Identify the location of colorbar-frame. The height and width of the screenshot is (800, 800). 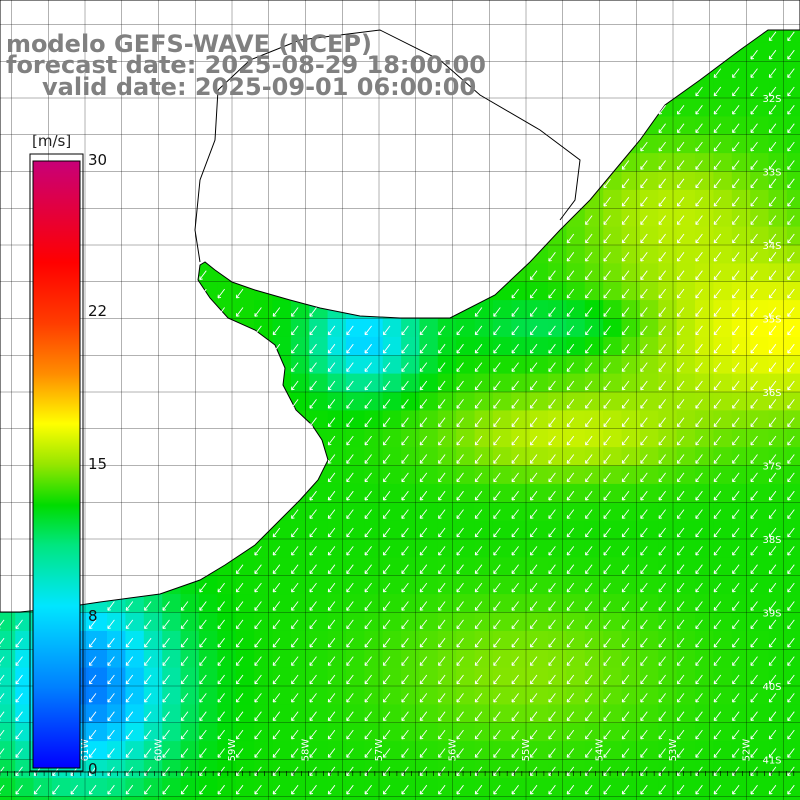
(56, 462).